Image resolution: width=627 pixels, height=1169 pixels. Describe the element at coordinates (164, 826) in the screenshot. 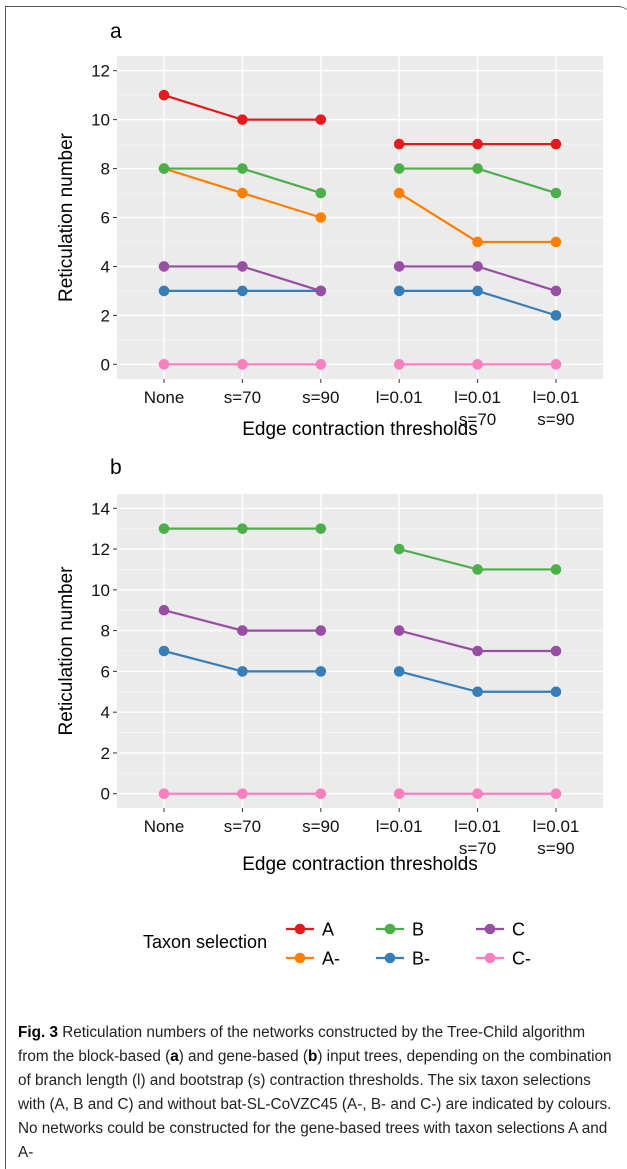

I see `x-tick-label: None` at that location.